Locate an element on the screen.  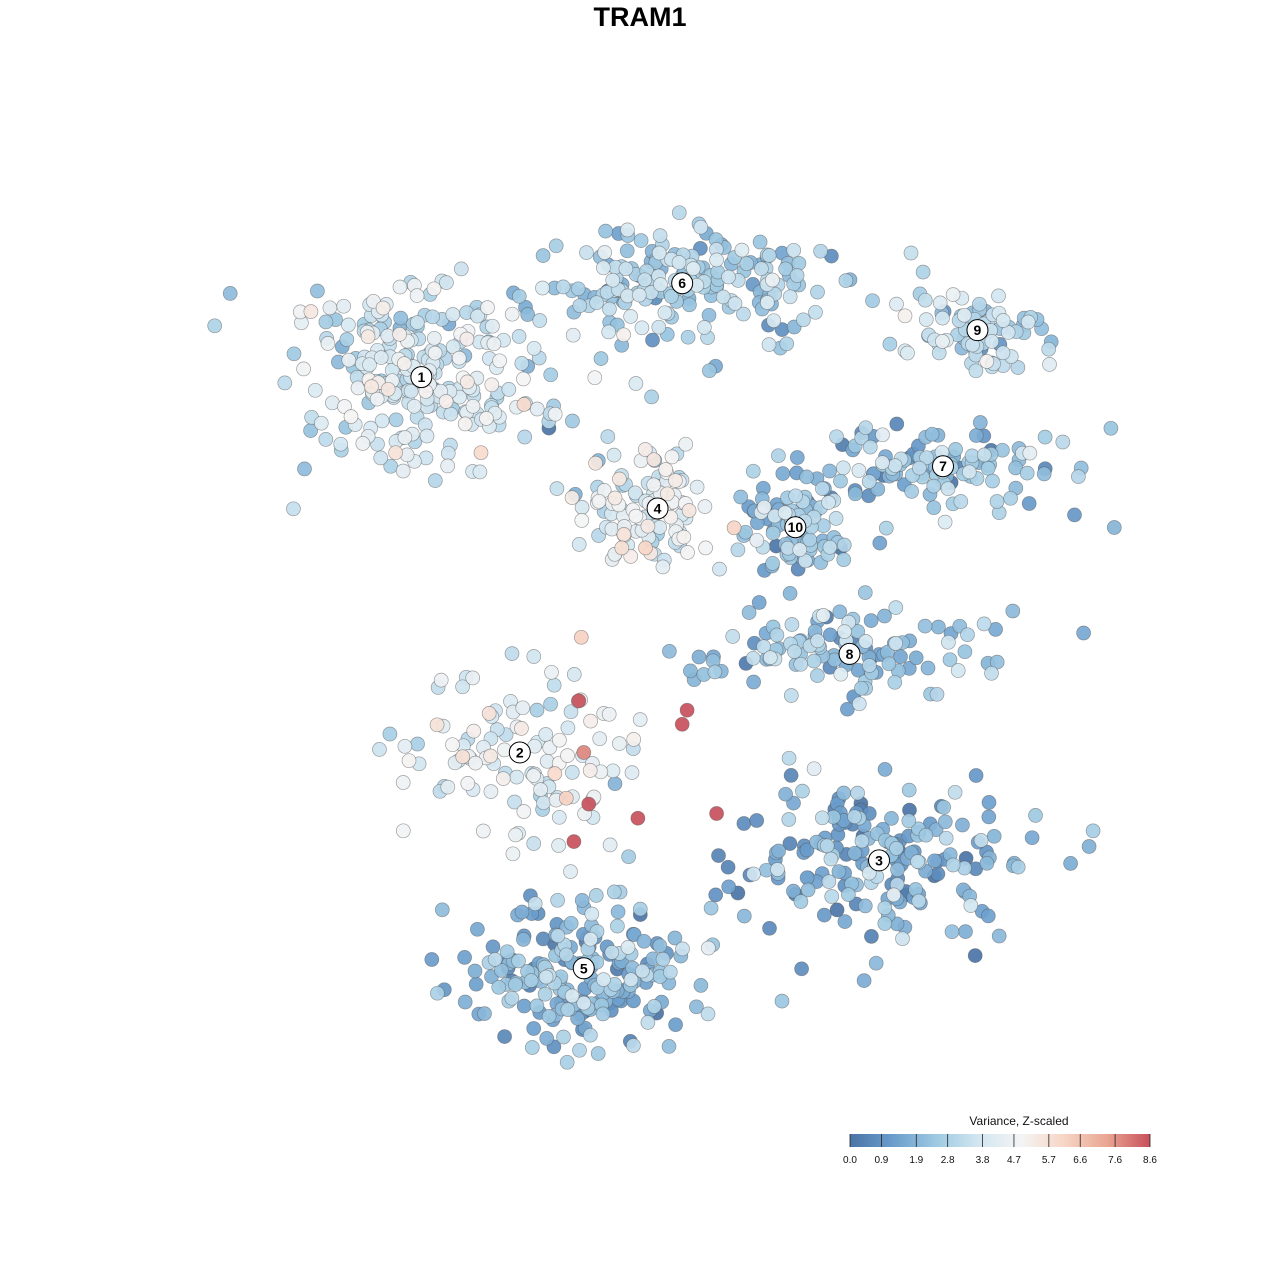
cluster-label-text: 3 is located at coordinates (879, 860).